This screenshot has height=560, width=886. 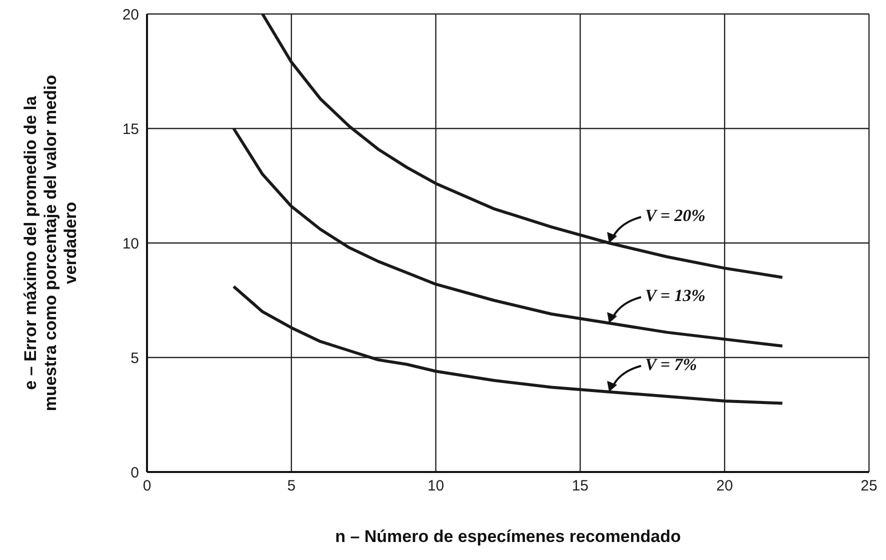 What do you see at coordinates (508, 536) in the screenshot?
I see `x-axis-title: n – Número de especímenes recomendado` at bounding box center [508, 536].